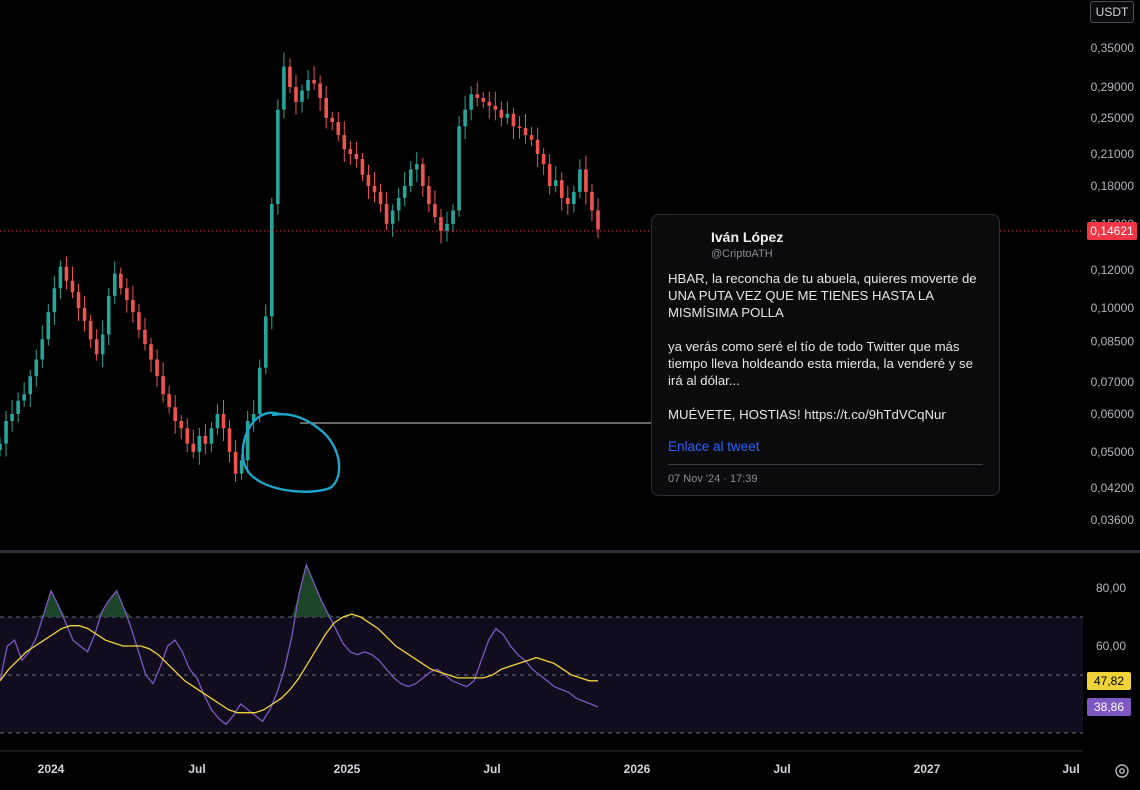 Image resolution: width=1140 pixels, height=790 pixels. What do you see at coordinates (291, 452) in the screenshot?
I see `annotation-circle` at bounding box center [291, 452].